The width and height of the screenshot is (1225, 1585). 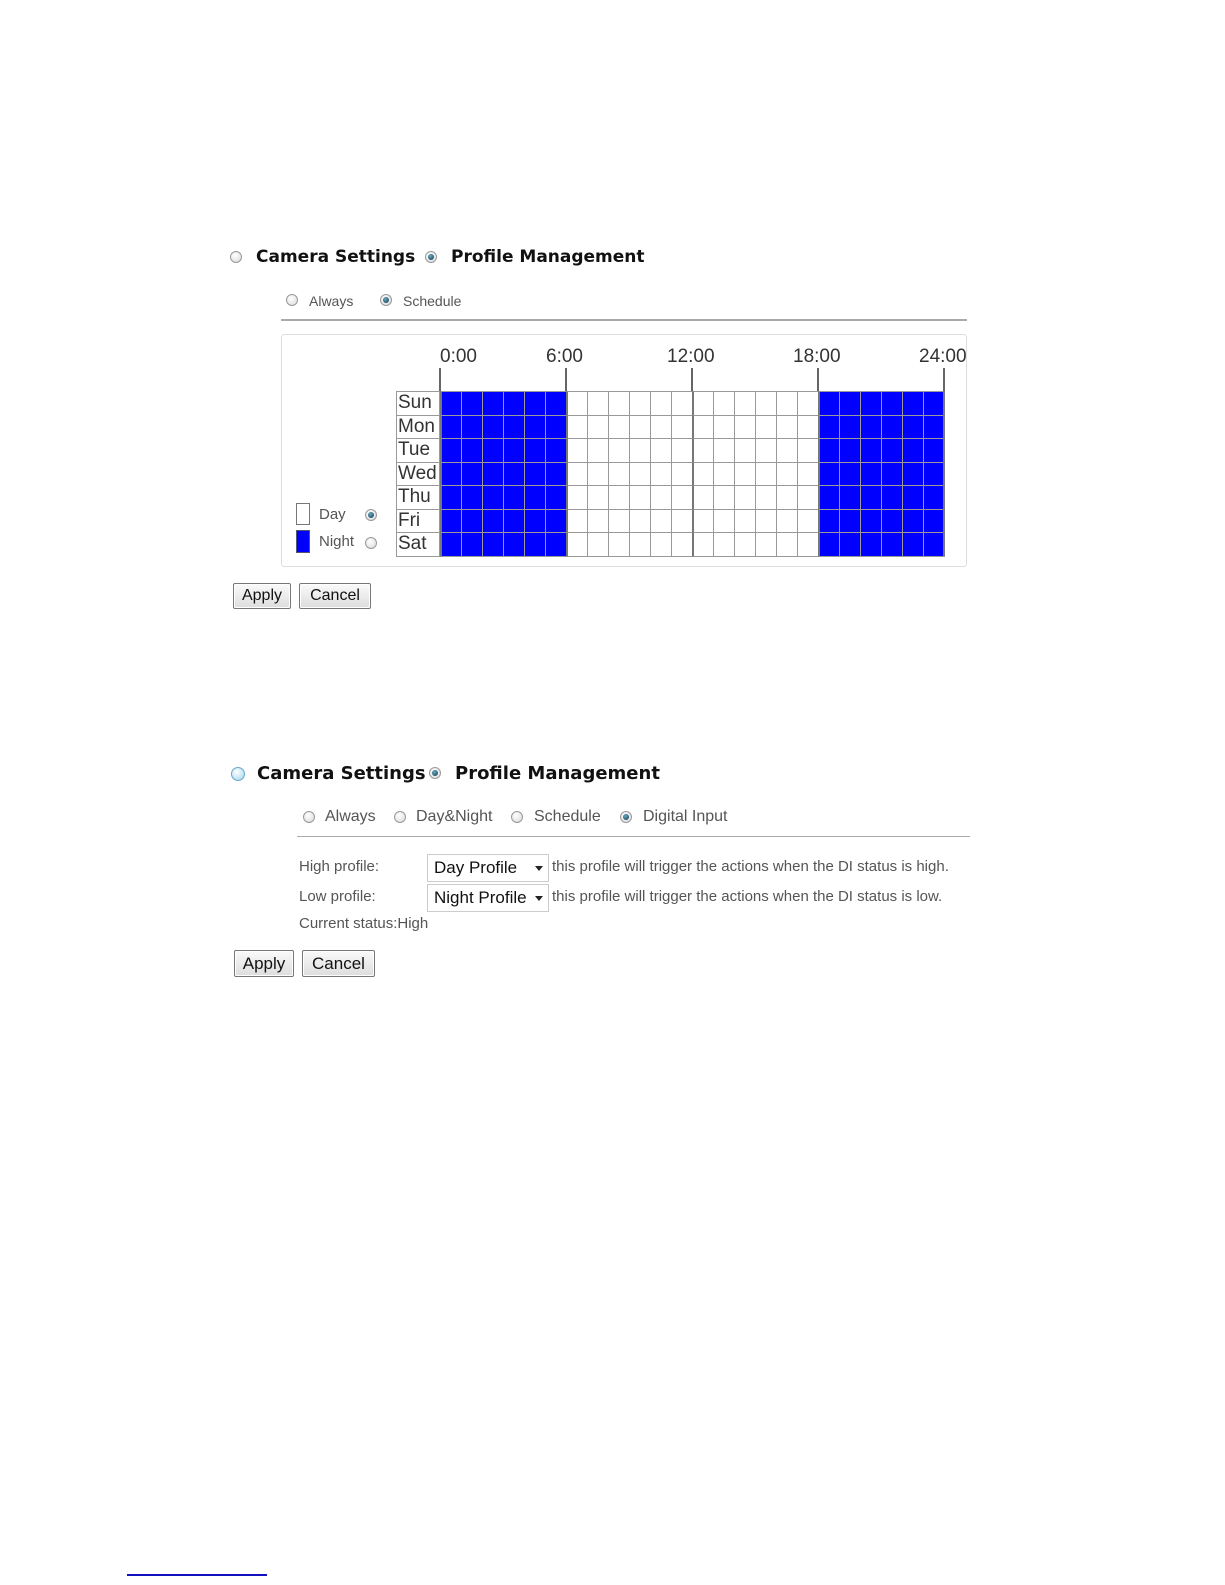 What do you see at coordinates (264, 963) in the screenshot?
I see `apply-button-2: Apply` at bounding box center [264, 963].